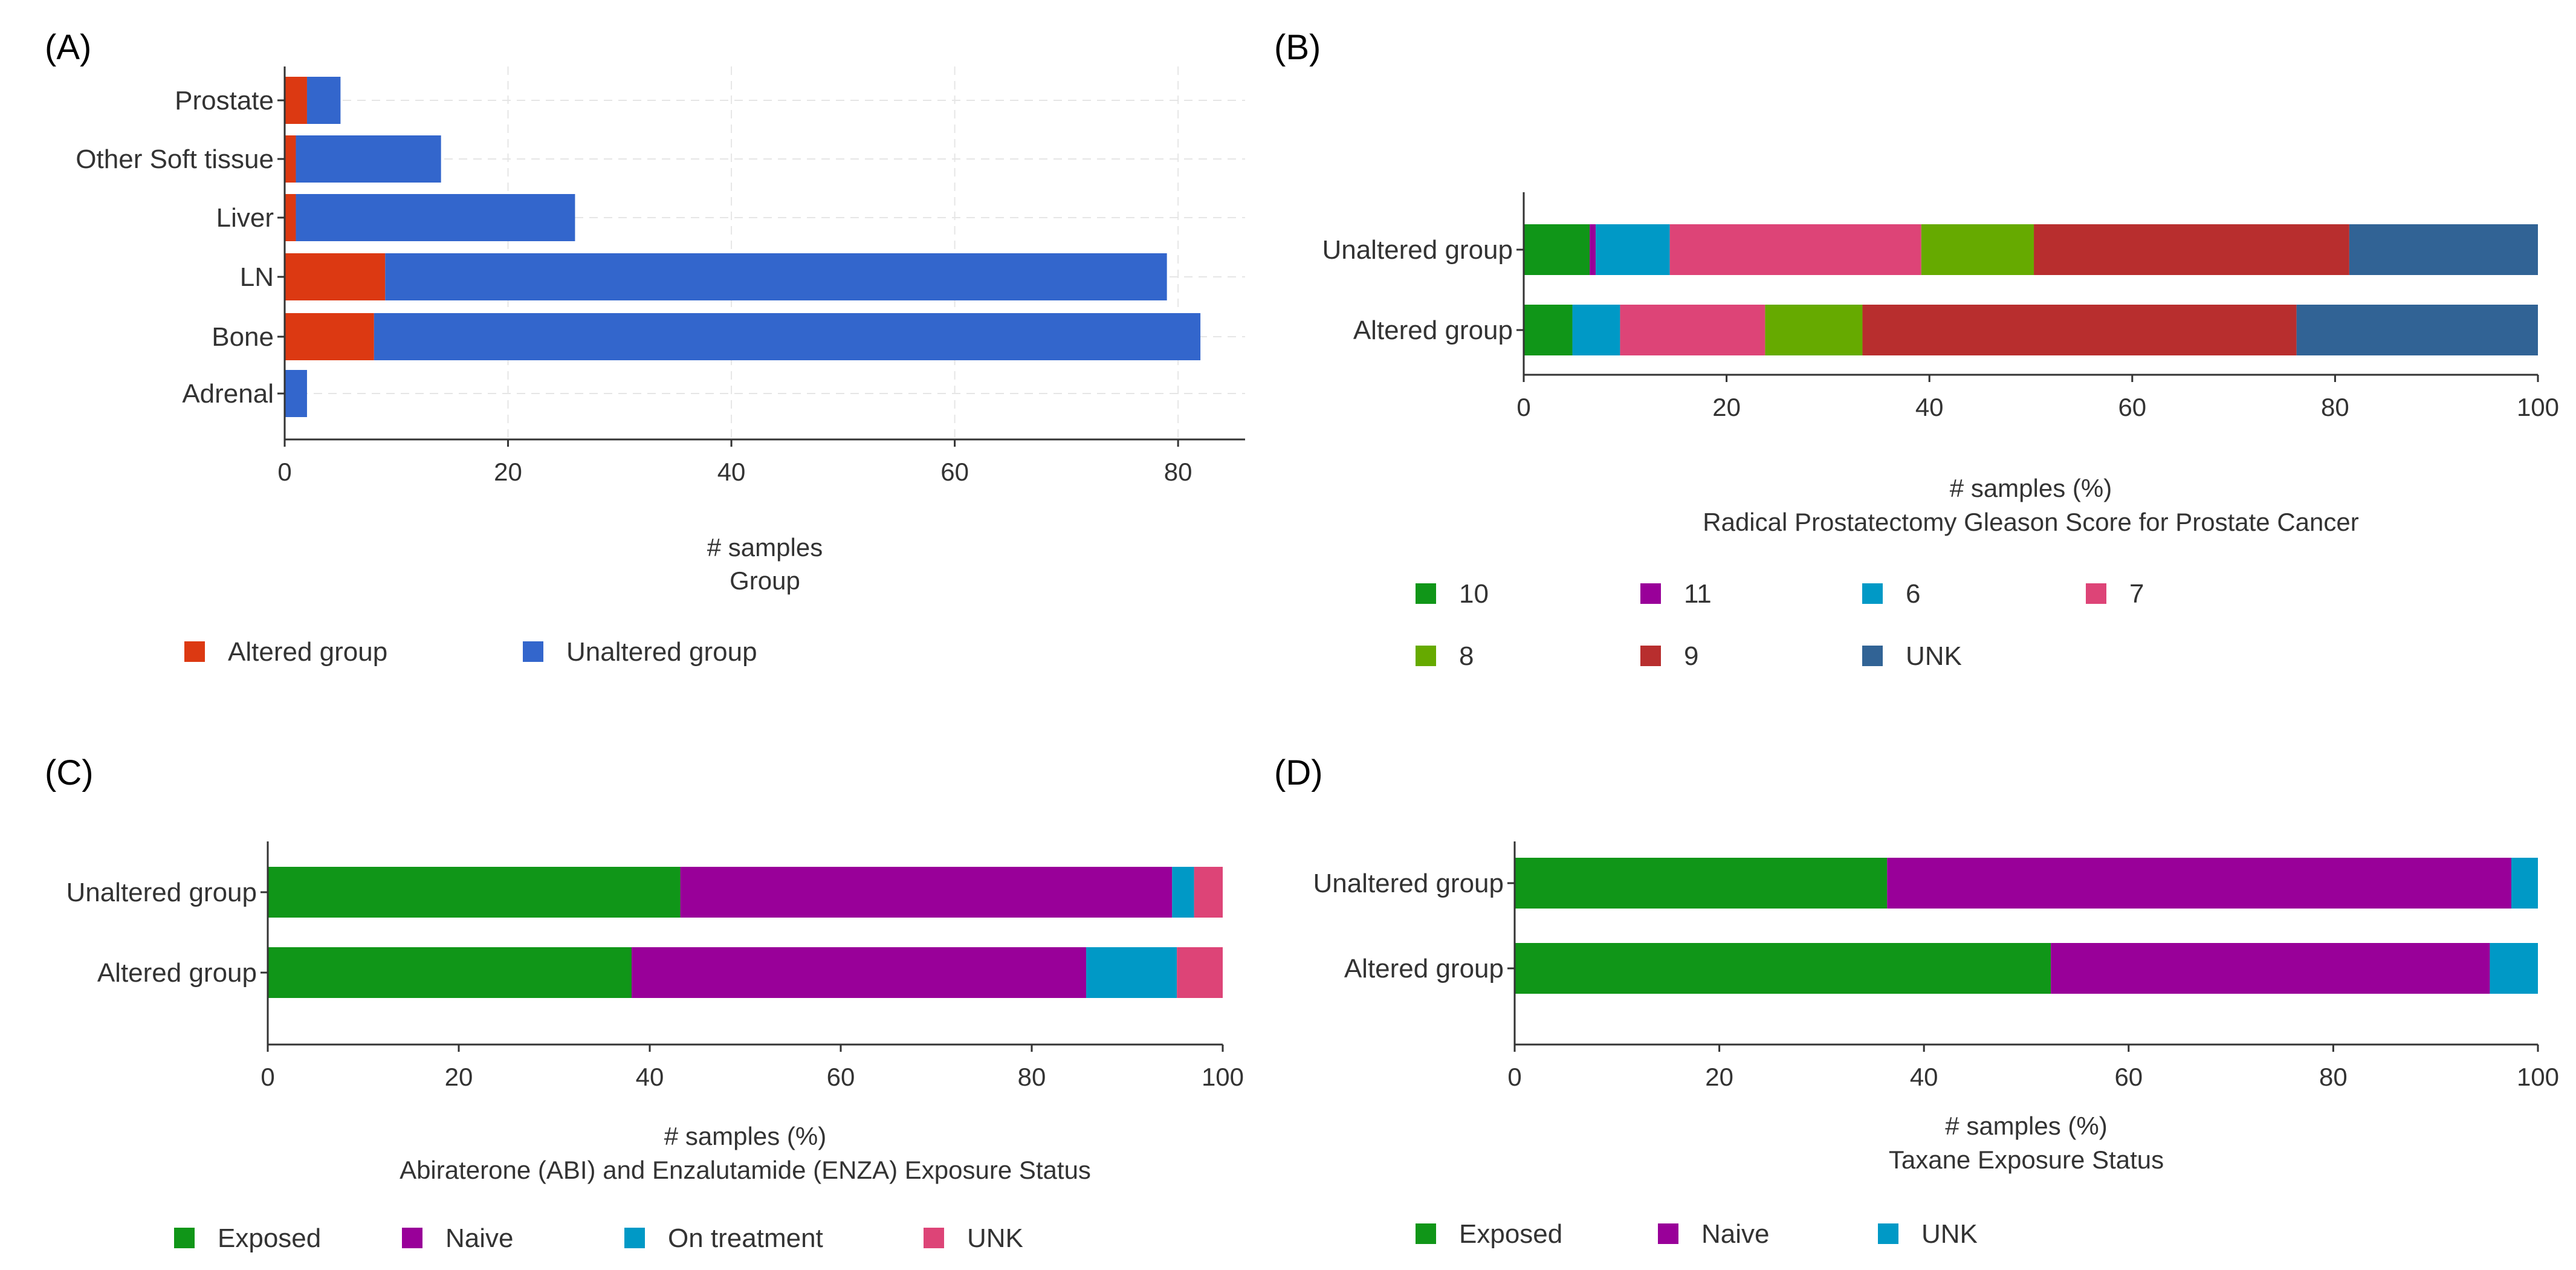 The image size is (2576, 1270). Describe the element at coordinates (731, 472) in the screenshot. I see `panel-a-xtick-label: 40` at that location.